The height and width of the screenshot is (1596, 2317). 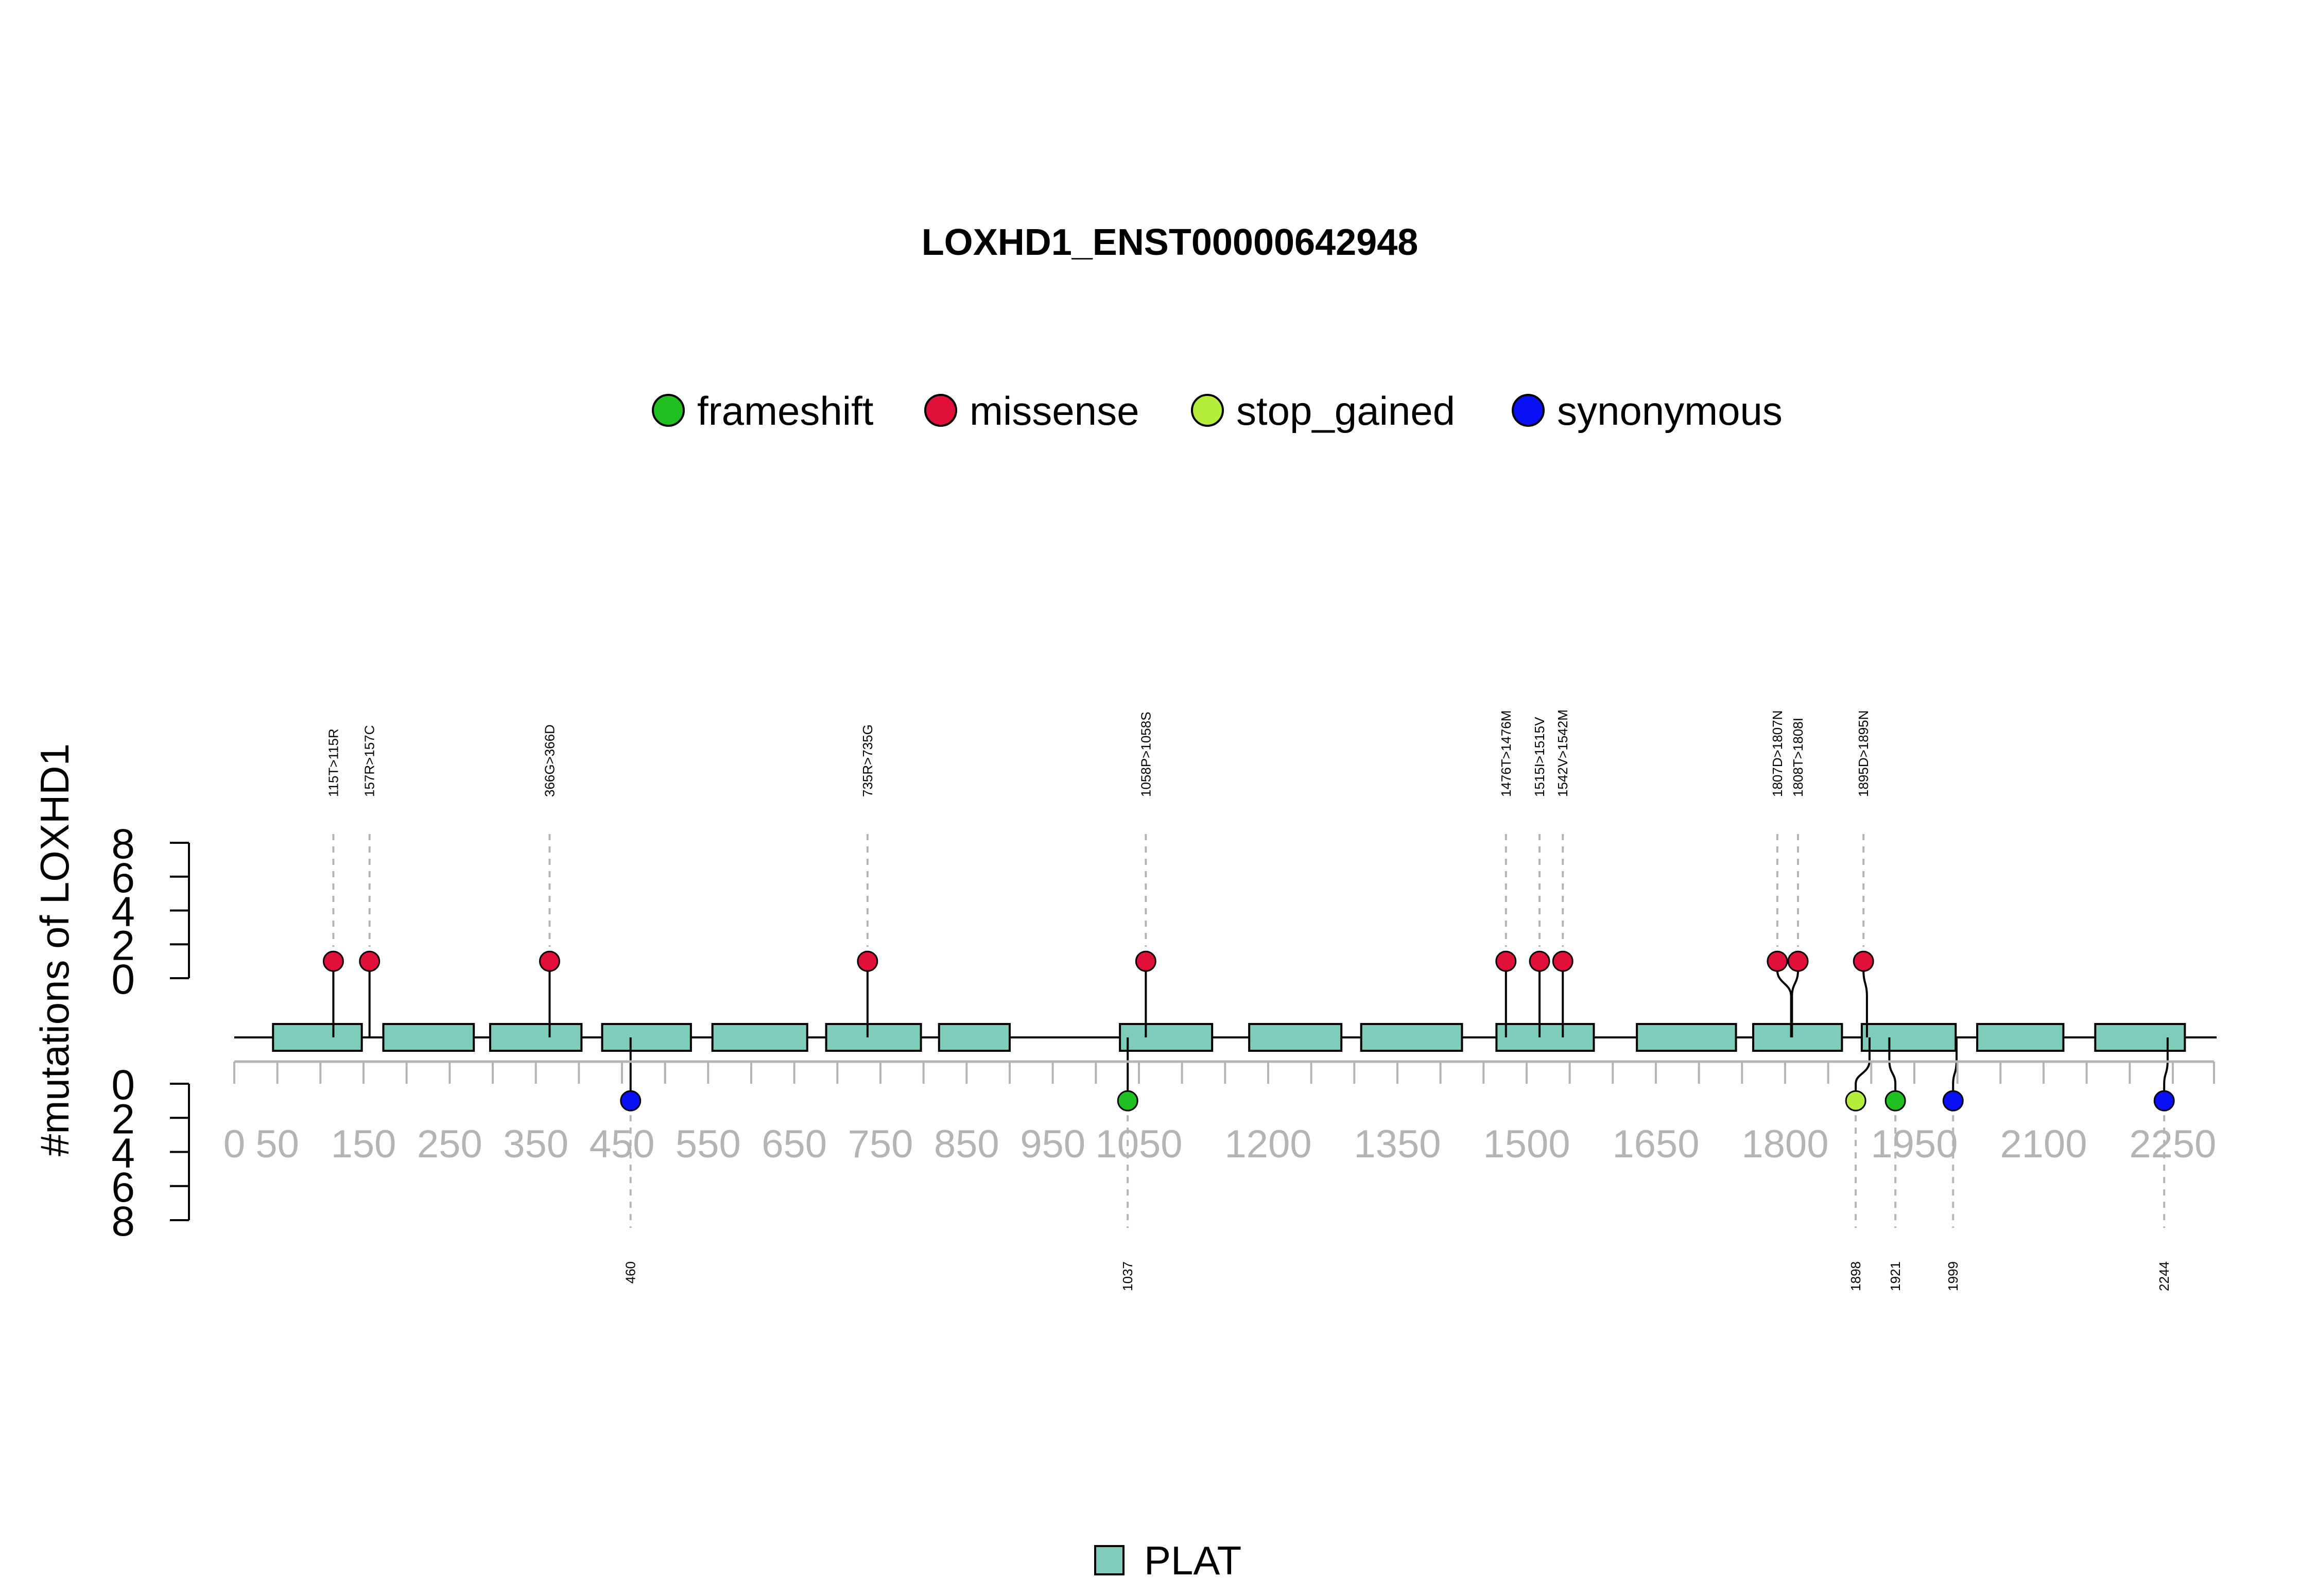 I want to click on lollipop-points, so click(x=1248, y=1031).